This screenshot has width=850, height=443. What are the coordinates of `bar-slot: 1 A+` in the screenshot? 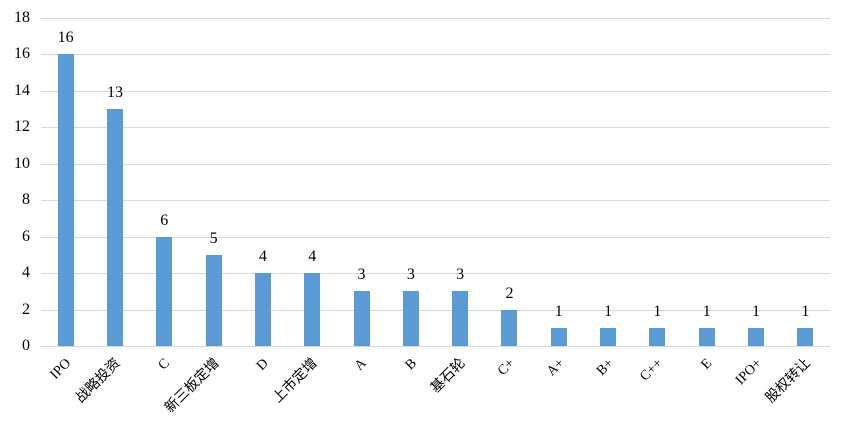 It's located at (558, 198).